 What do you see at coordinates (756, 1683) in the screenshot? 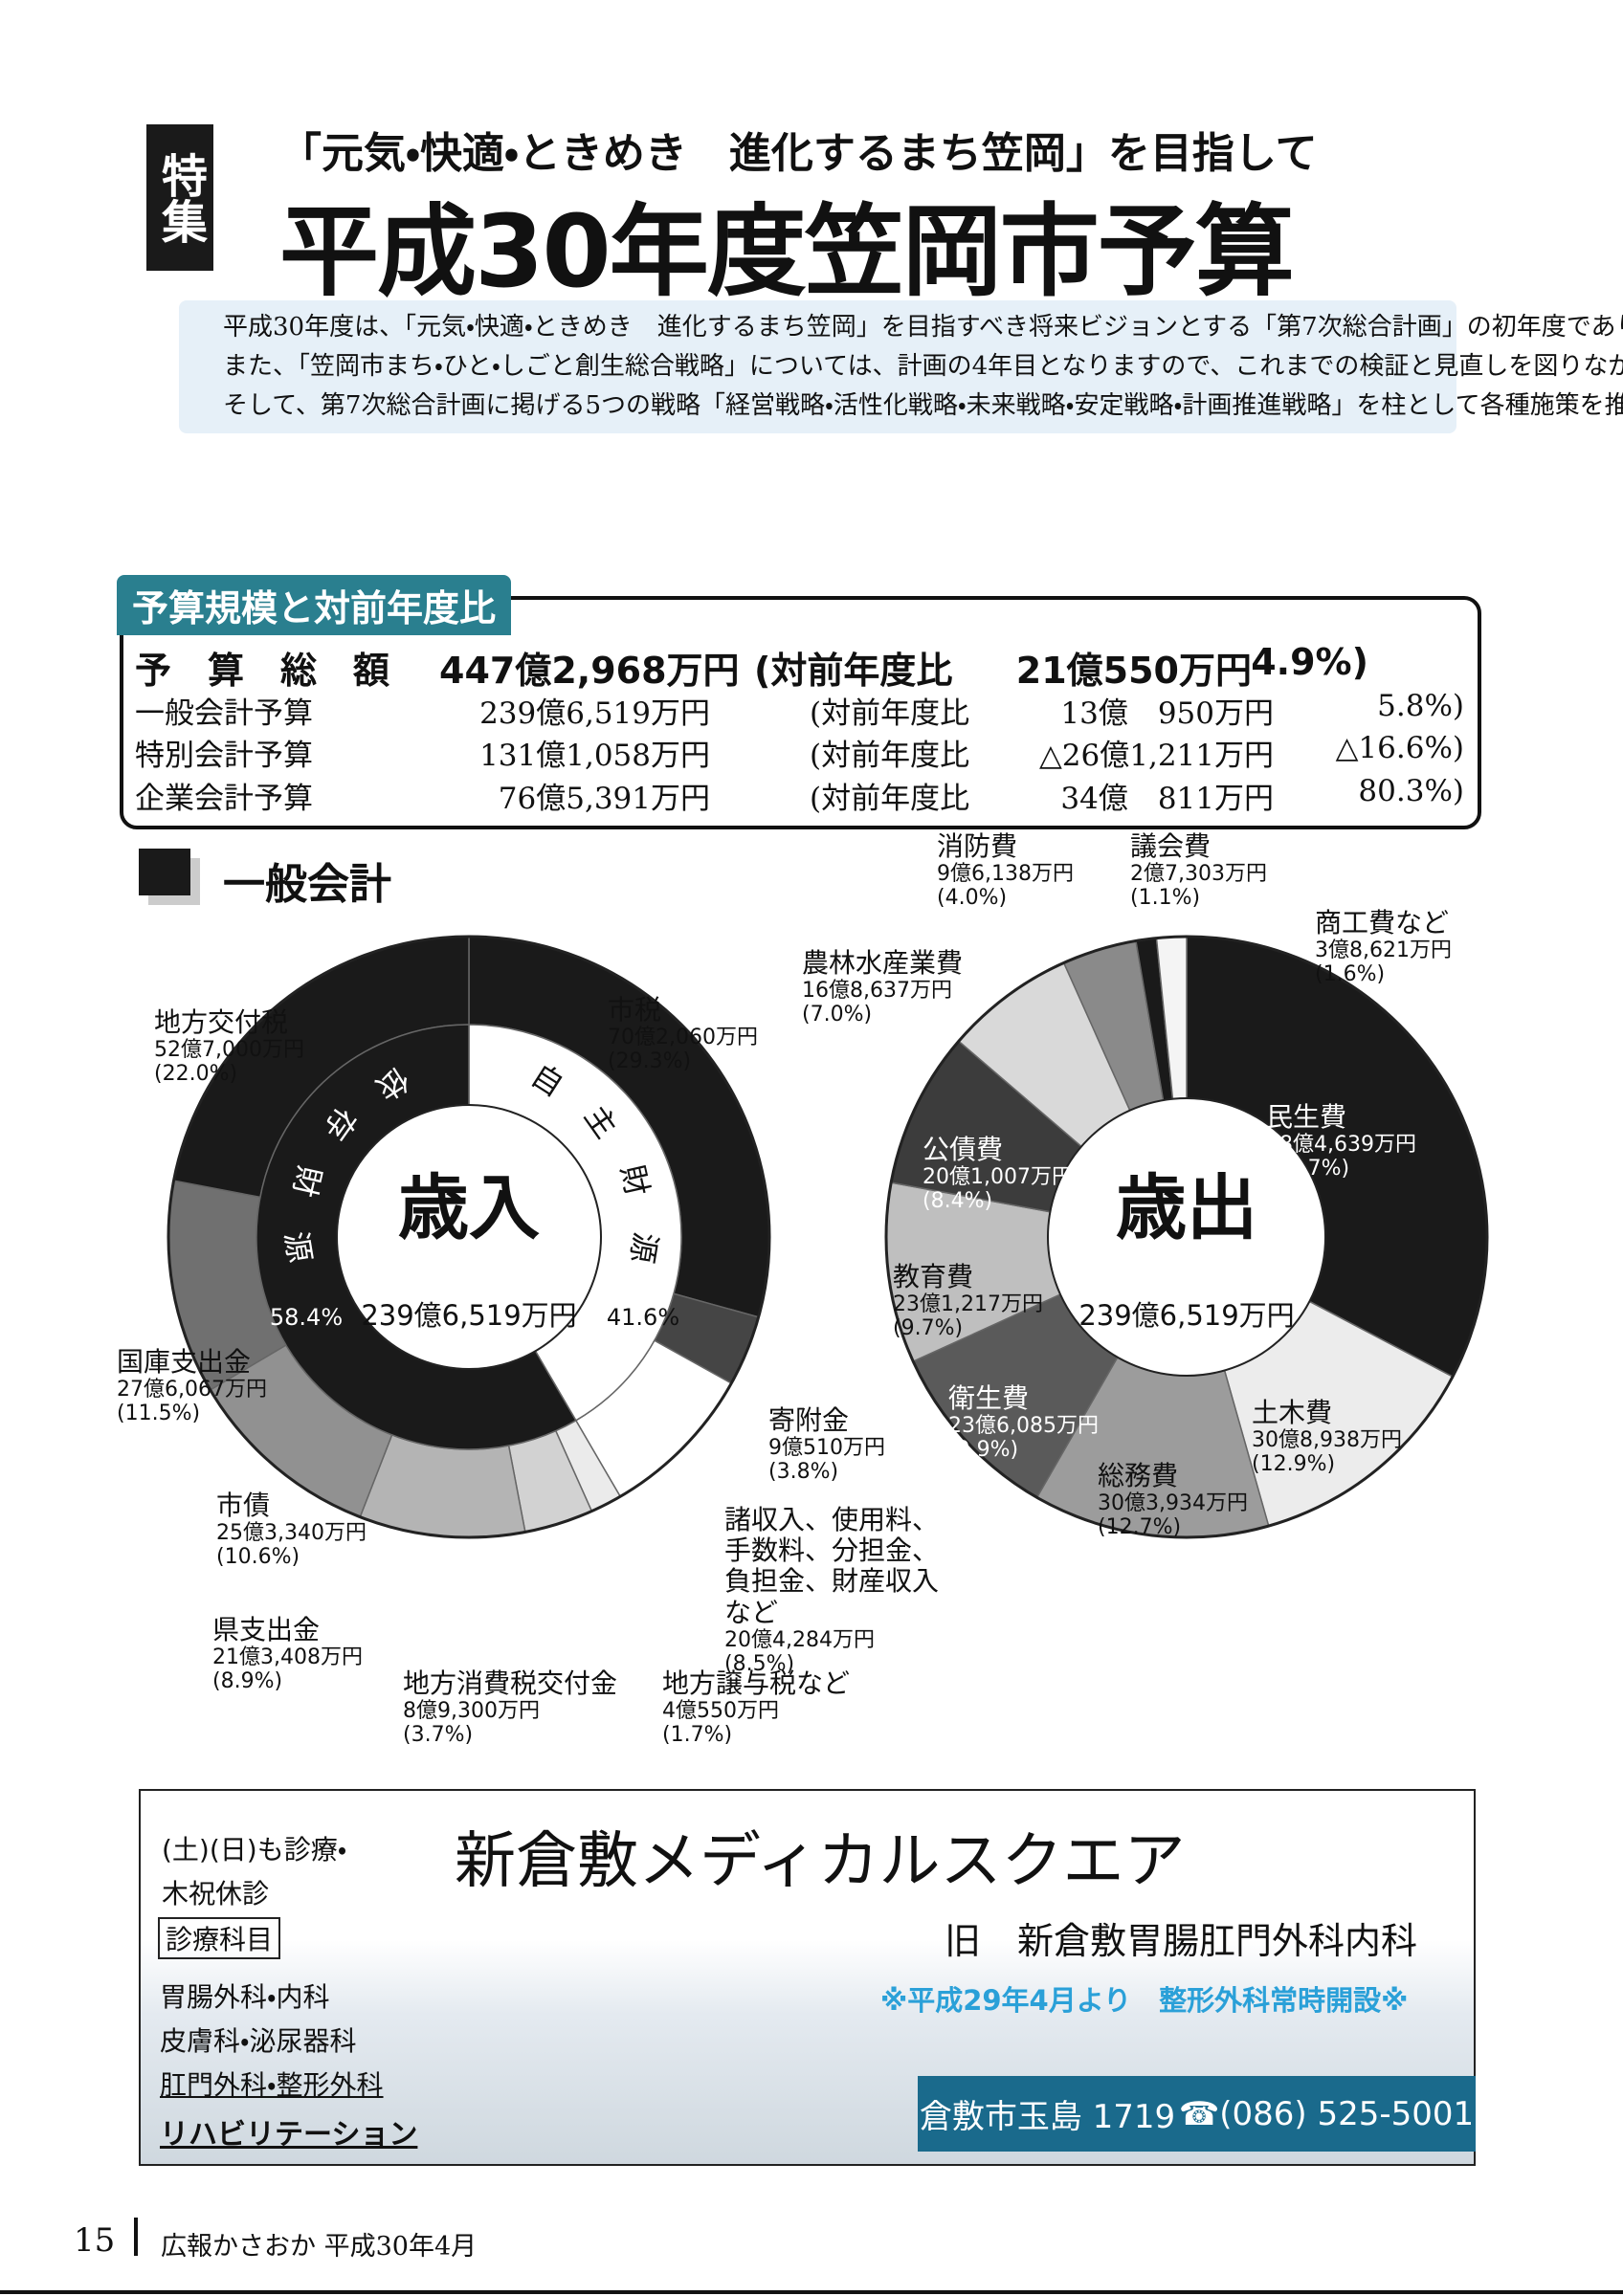
I see `slice-name: 地方譲与税など` at bounding box center [756, 1683].